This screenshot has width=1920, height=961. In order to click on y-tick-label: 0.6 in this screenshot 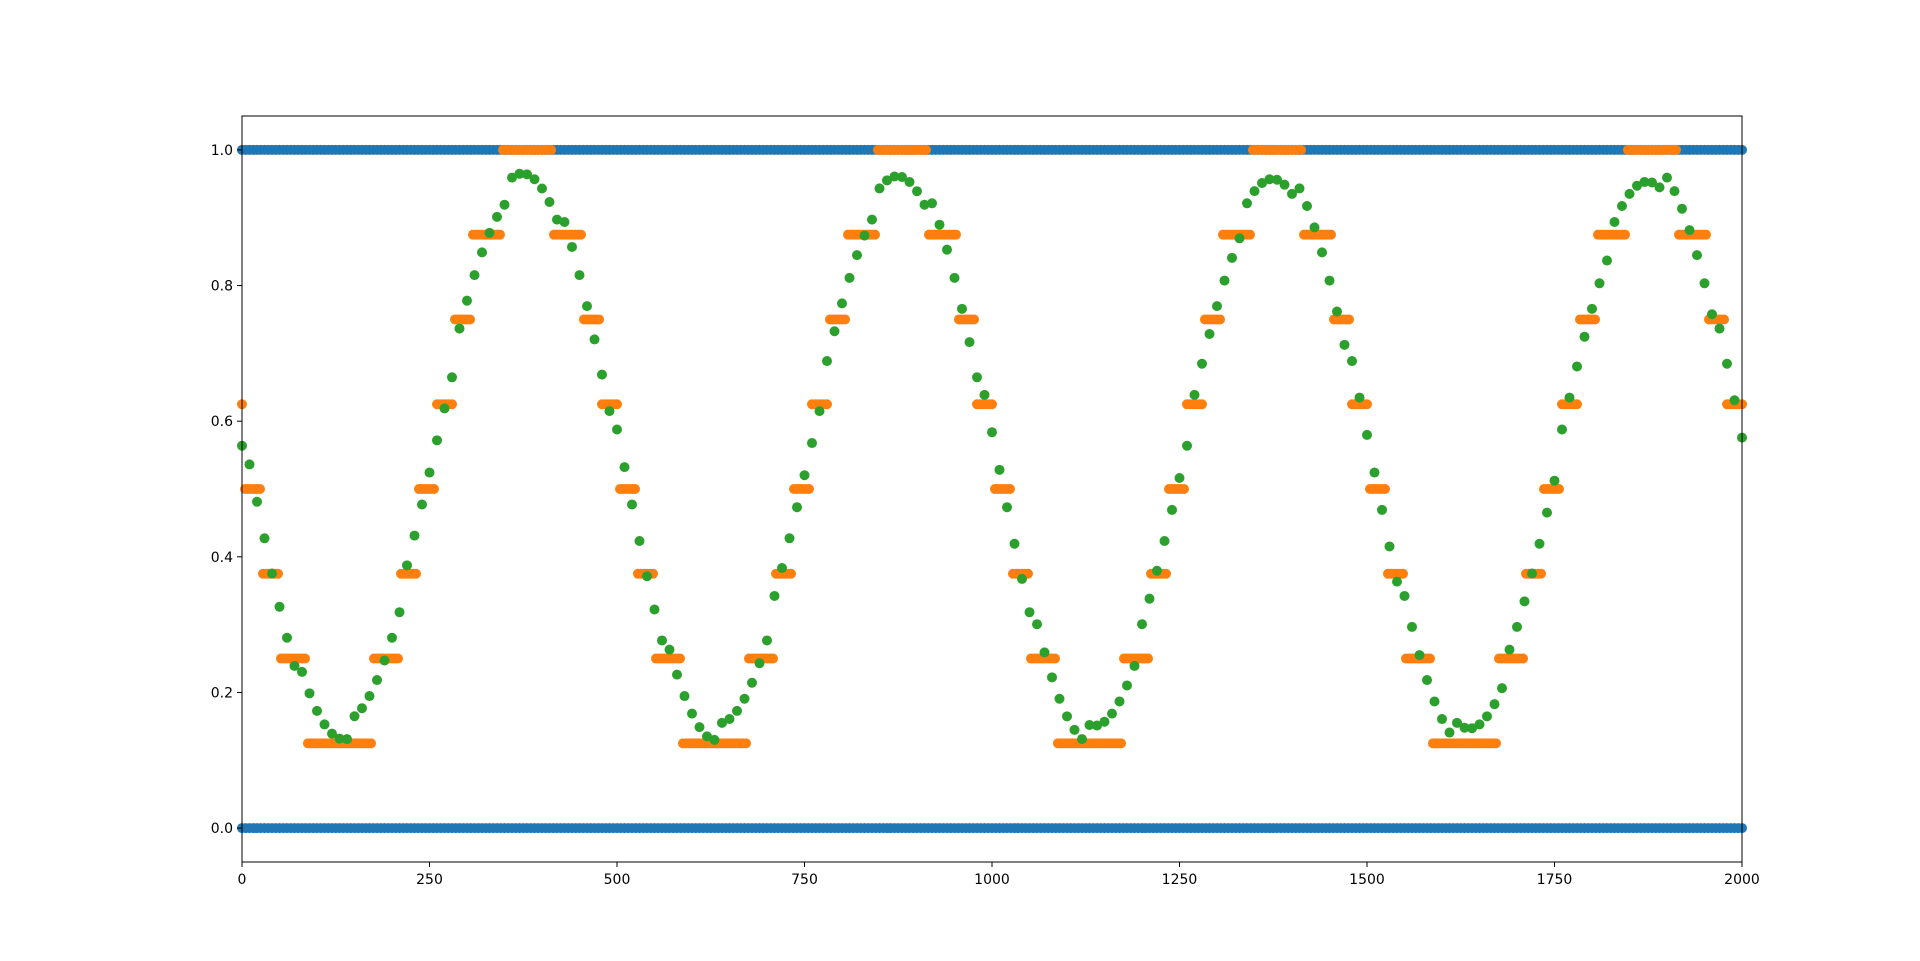, I will do `click(222, 422)`.